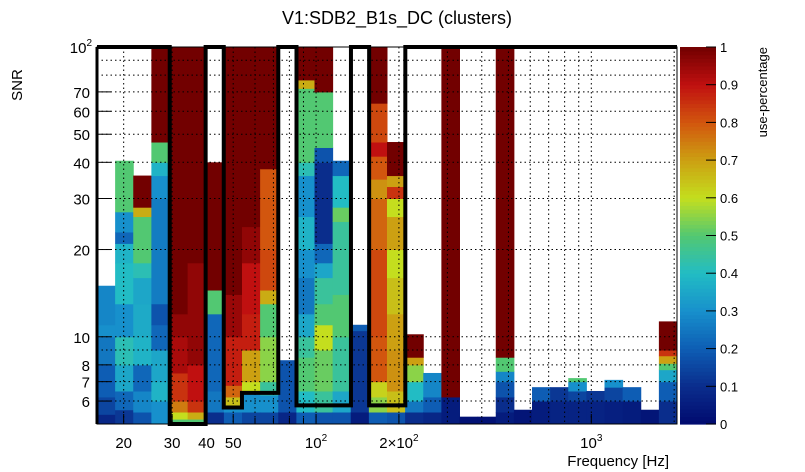 This screenshot has width=805, height=472. What do you see at coordinates (723, 424) in the screenshot?
I see `colorbar-tick-label: 0` at bounding box center [723, 424].